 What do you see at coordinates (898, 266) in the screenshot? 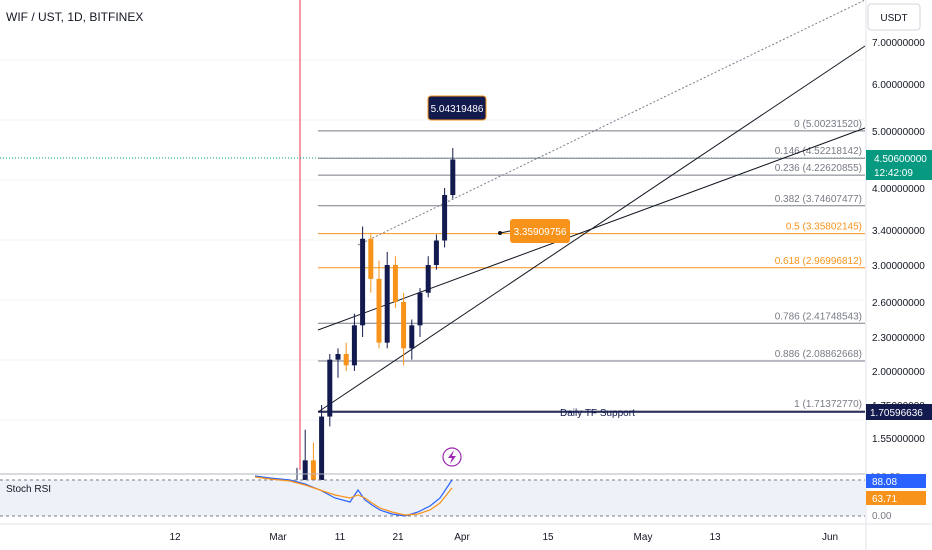
I see `price-tick: 3.00000000` at bounding box center [898, 266].